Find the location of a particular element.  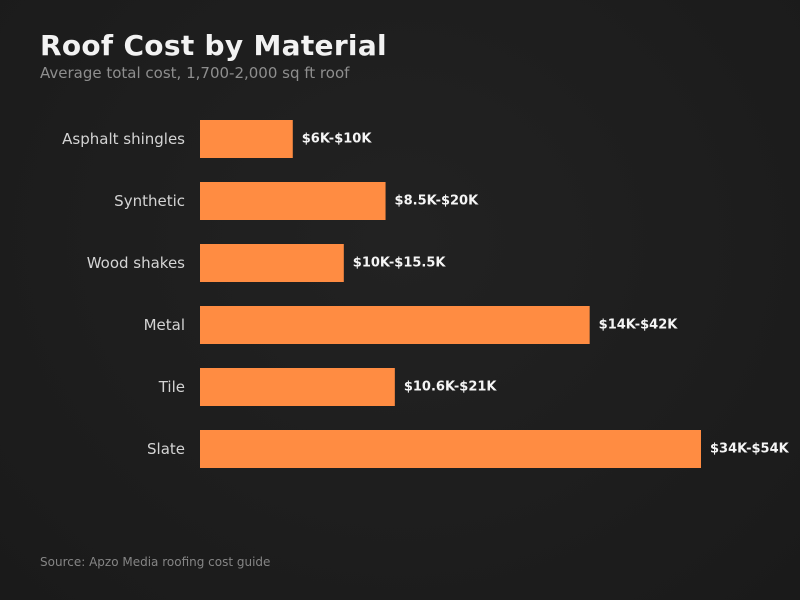

value-label: $34K-$54K is located at coordinates (750, 449).